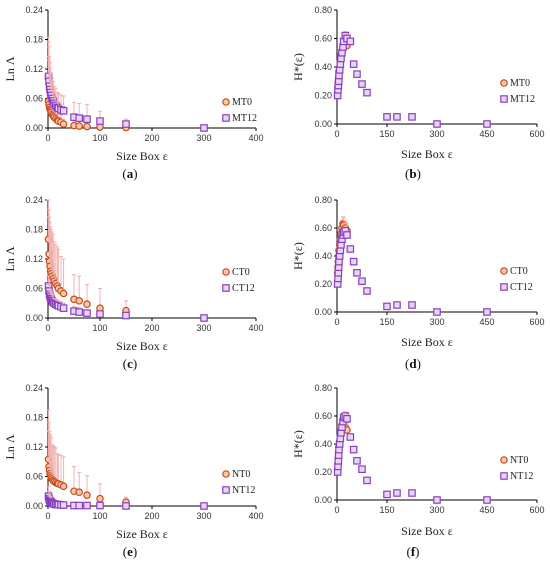 The width and height of the screenshot is (550, 567). What do you see at coordinates (412, 457) in the screenshot?
I see `series-NT12` at bounding box center [412, 457].